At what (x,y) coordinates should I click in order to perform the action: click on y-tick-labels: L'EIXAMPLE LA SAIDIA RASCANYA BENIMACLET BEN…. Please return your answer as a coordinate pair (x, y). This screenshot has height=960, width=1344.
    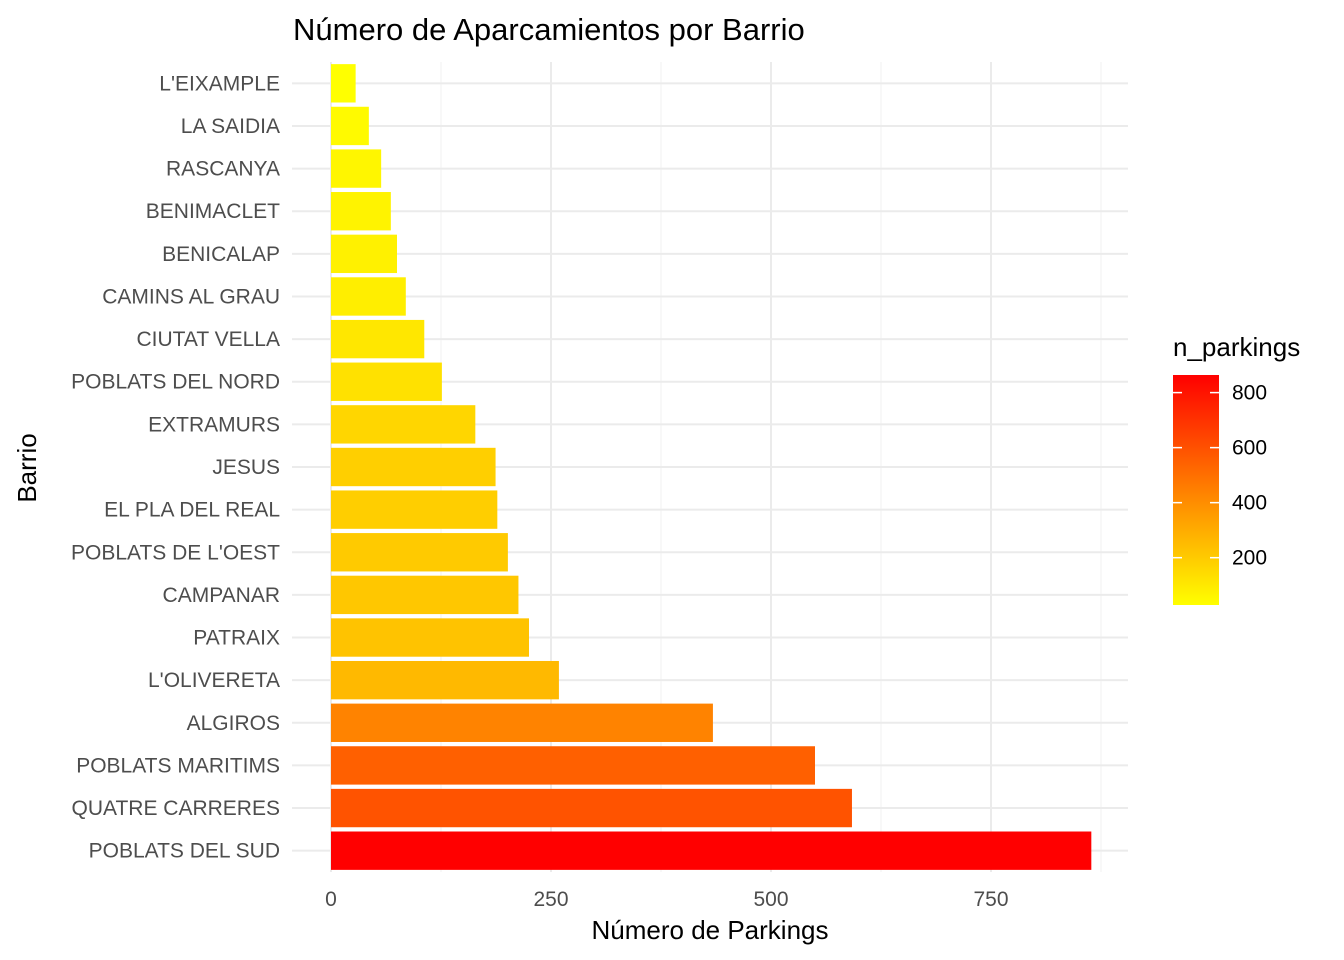
    Looking at the image, I should click on (175, 467).